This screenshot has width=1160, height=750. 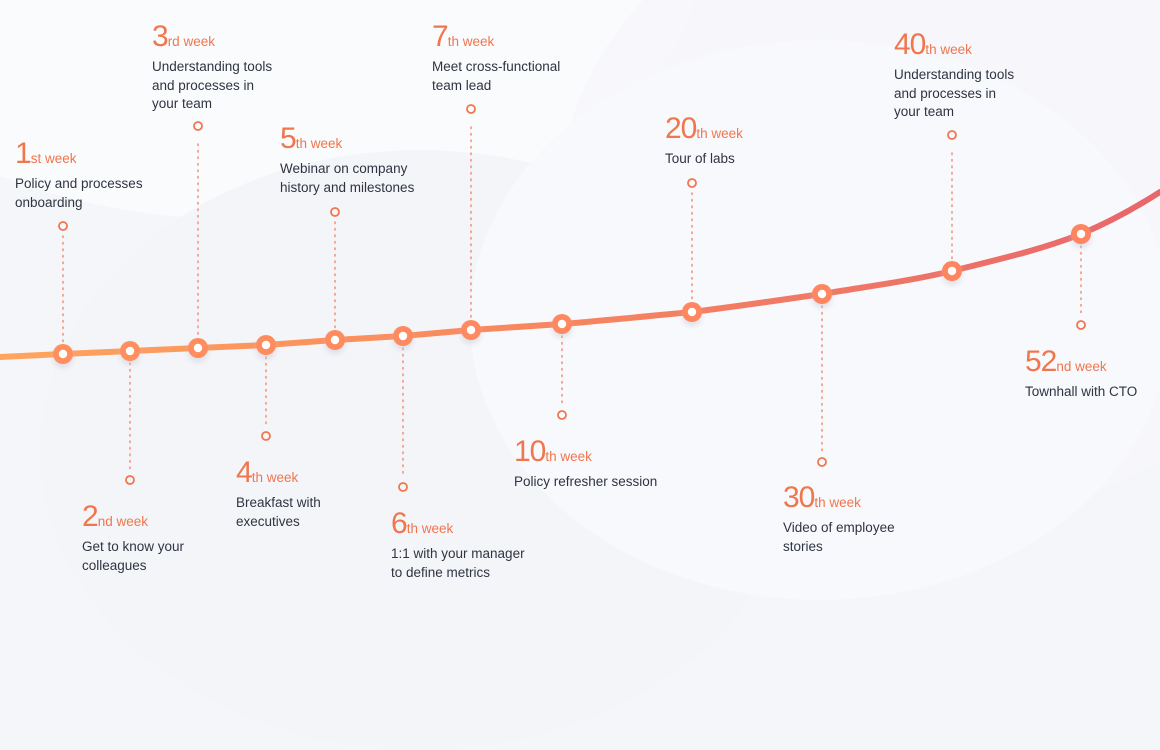 What do you see at coordinates (681, 128) in the screenshot?
I see `milestone-number: 20` at bounding box center [681, 128].